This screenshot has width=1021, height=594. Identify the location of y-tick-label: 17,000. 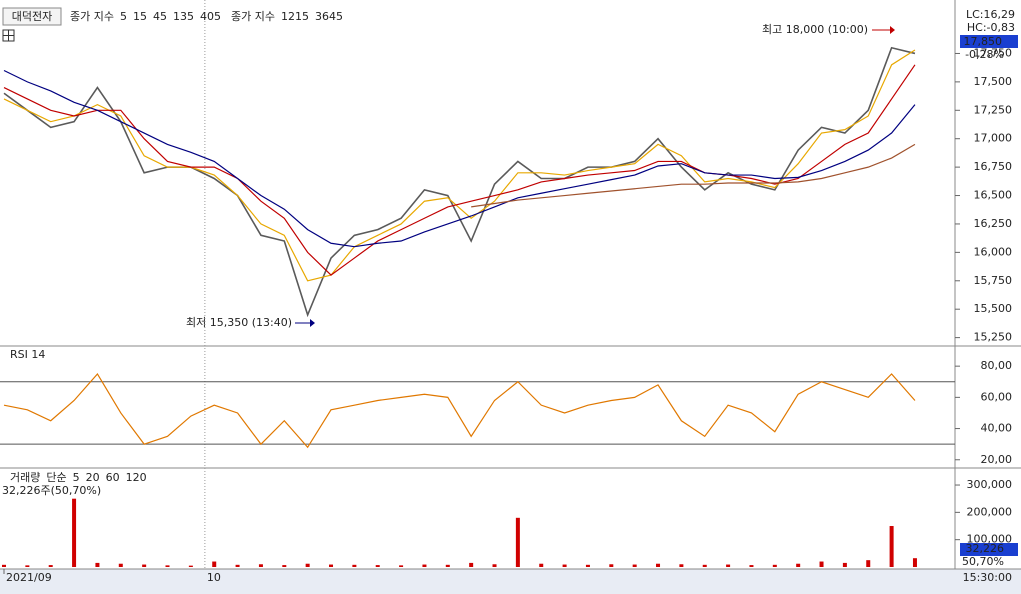
(993, 138).